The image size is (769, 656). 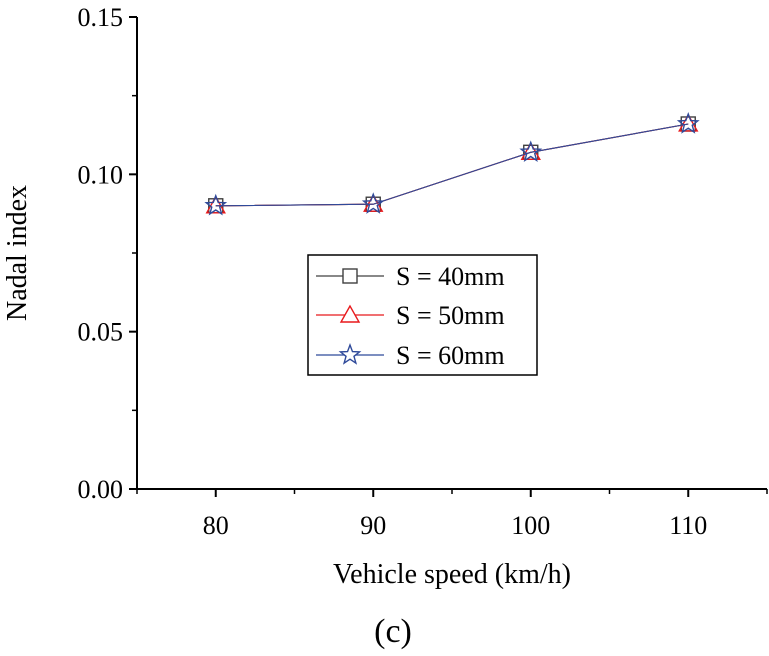 I want to click on legend-marker-square-icon, so click(x=350, y=276).